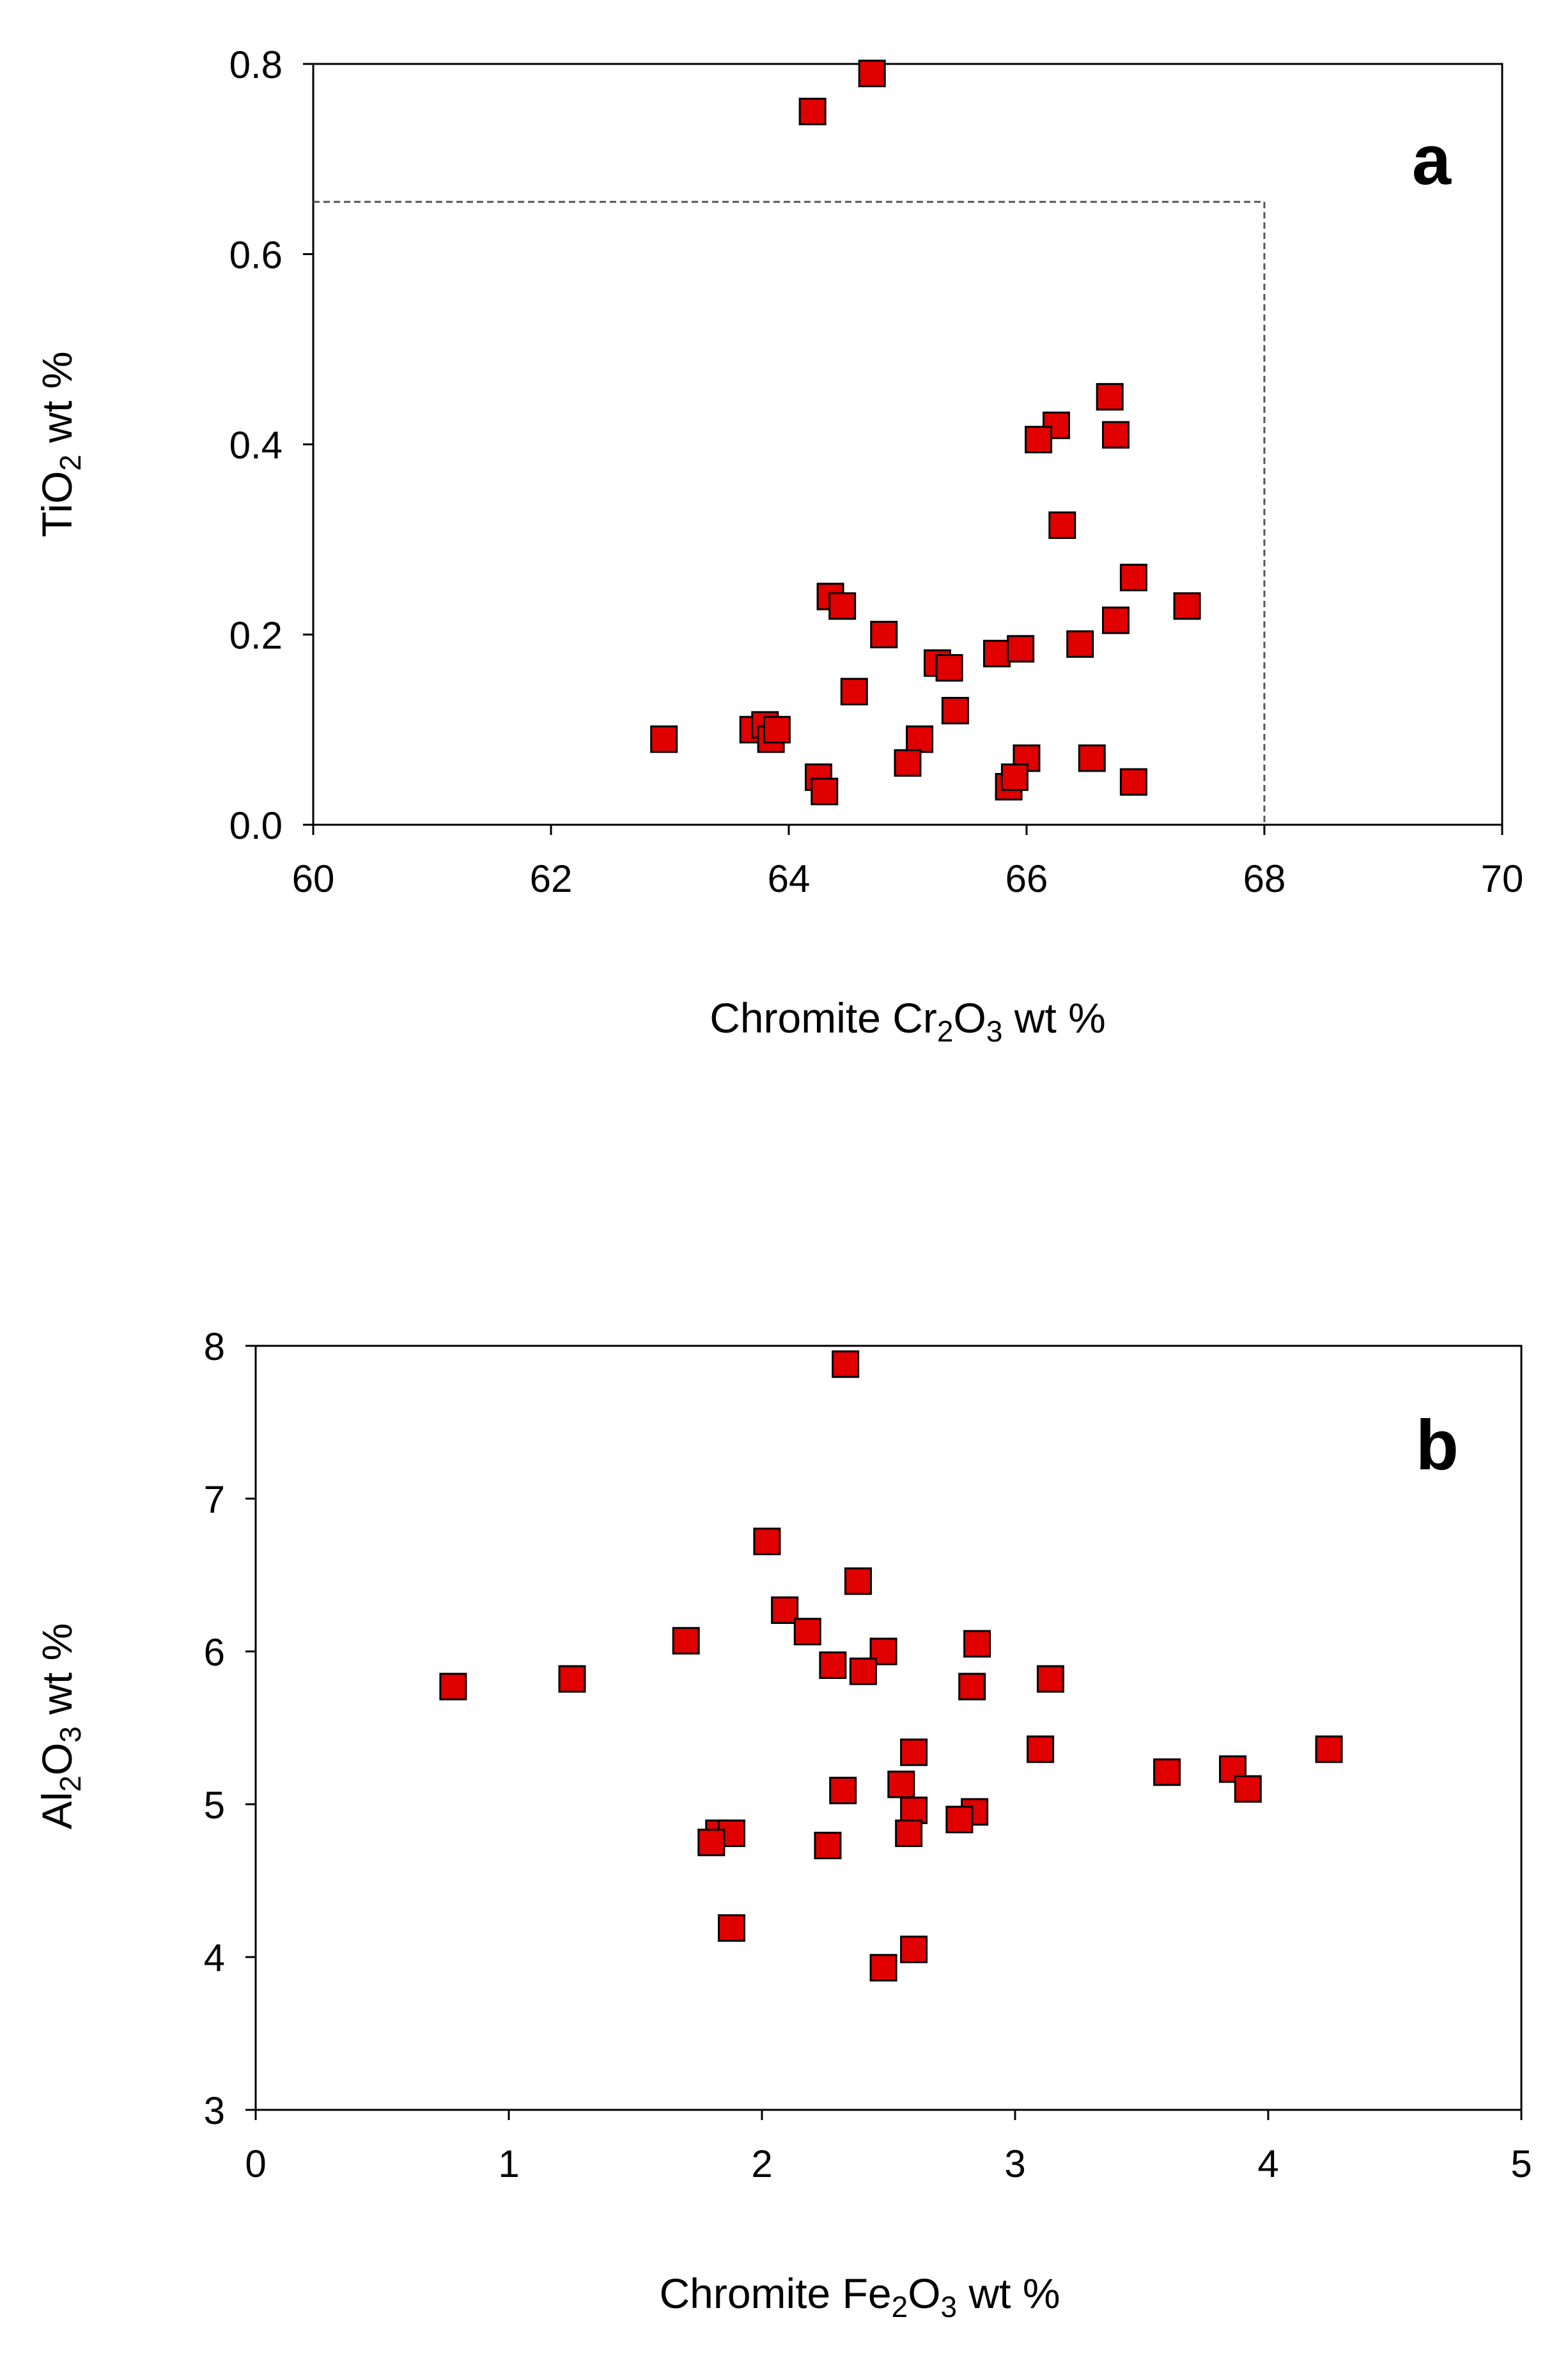 This screenshot has width=1568, height=2356. Describe the element at coordinates (551, 878) in the screenshot. I see `x-tick-label: 62` at that location.